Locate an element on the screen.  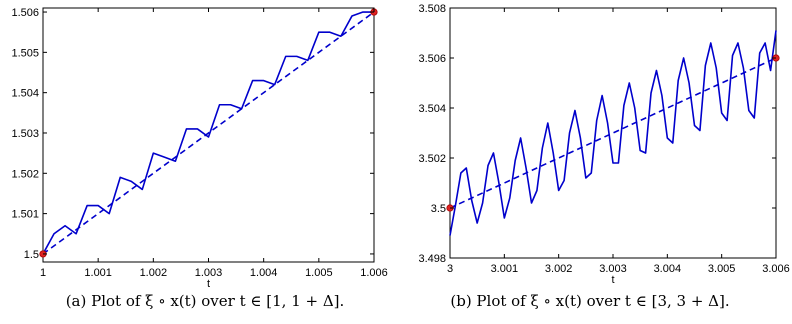
y-tick-label-b: 3.498 is located at coordinates (432, 259).